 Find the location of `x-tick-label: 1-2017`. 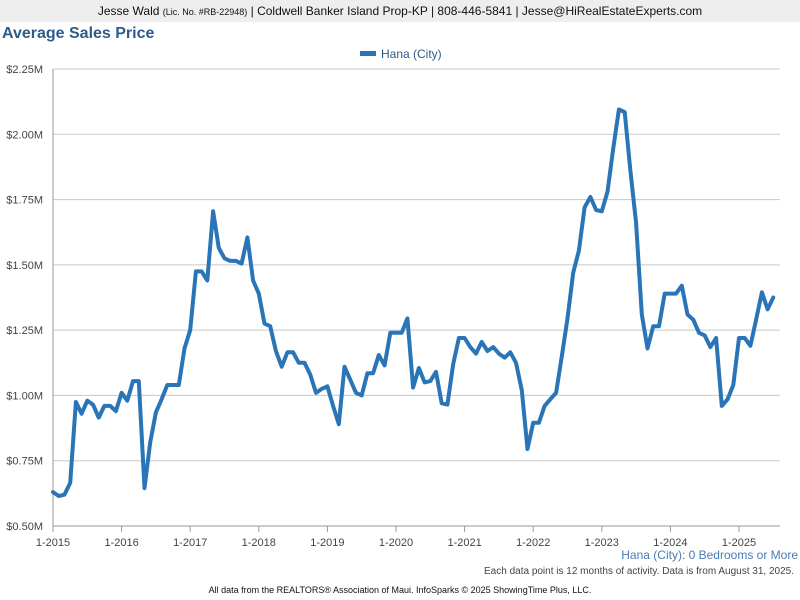

x-tick-label: 1-2017 is located at coordinates (190, 543).